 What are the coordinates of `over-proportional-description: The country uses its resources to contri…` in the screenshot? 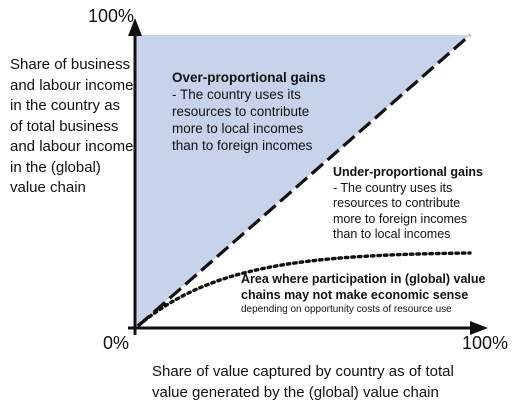 It's located at (242, 120).